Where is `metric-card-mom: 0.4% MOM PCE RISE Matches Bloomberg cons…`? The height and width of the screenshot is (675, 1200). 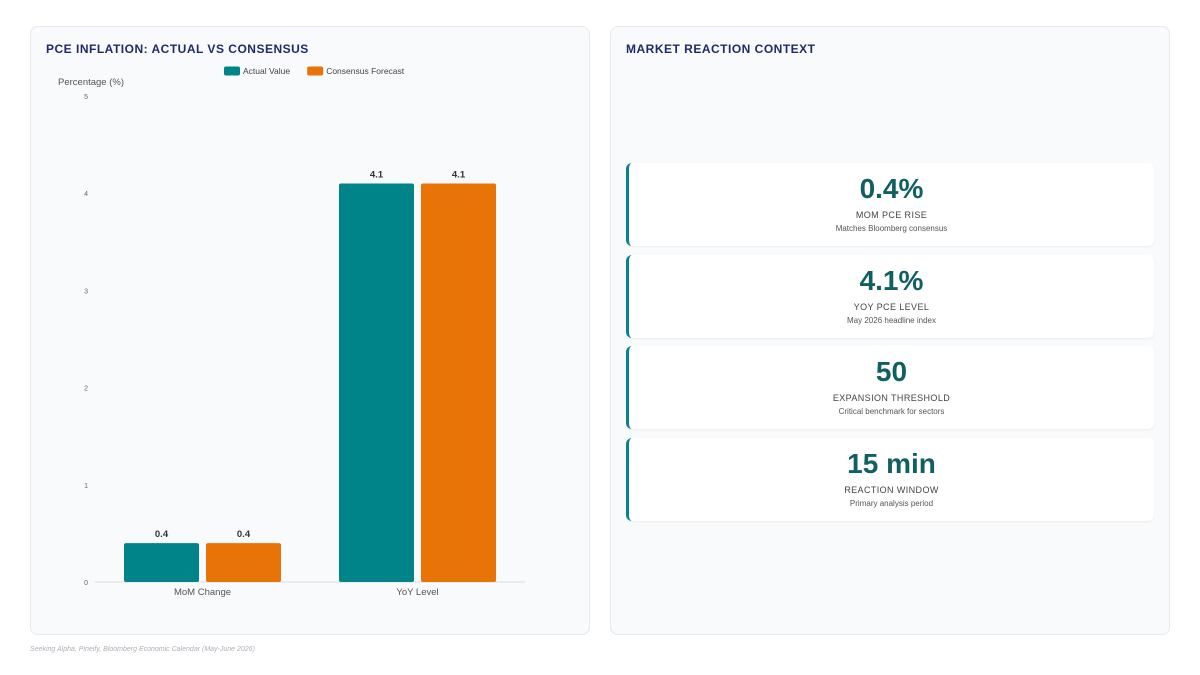
metric-card-mom: 0.4% MOM PCE RISE Matches Bloomberg cons… is located at coordinates (890, 204).